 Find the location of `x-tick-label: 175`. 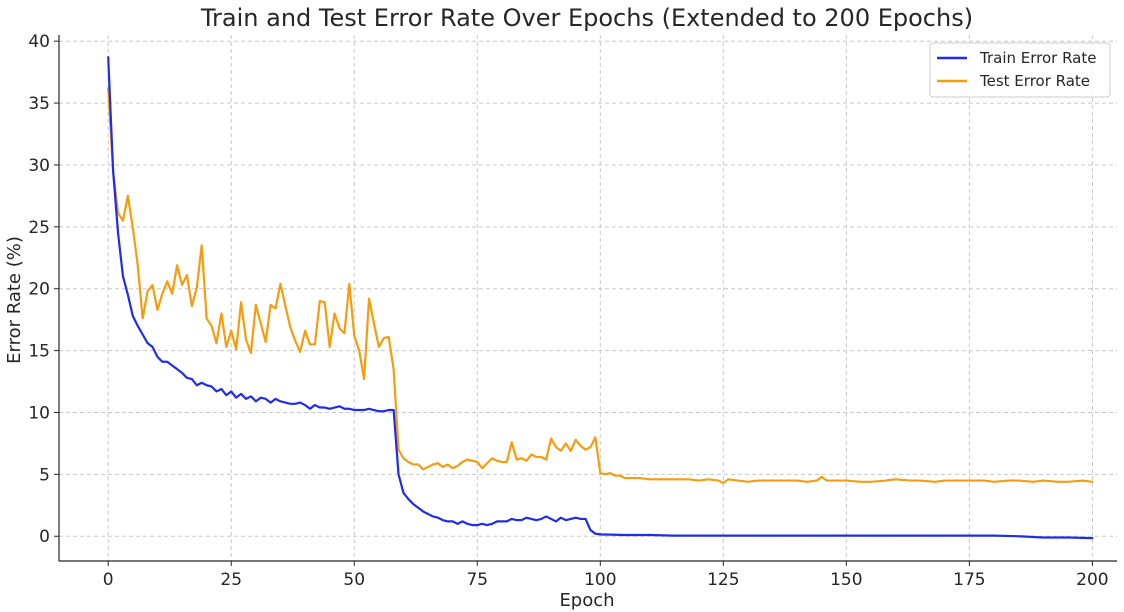

x-tick-label: 175 is located at coordinates (969, 580).